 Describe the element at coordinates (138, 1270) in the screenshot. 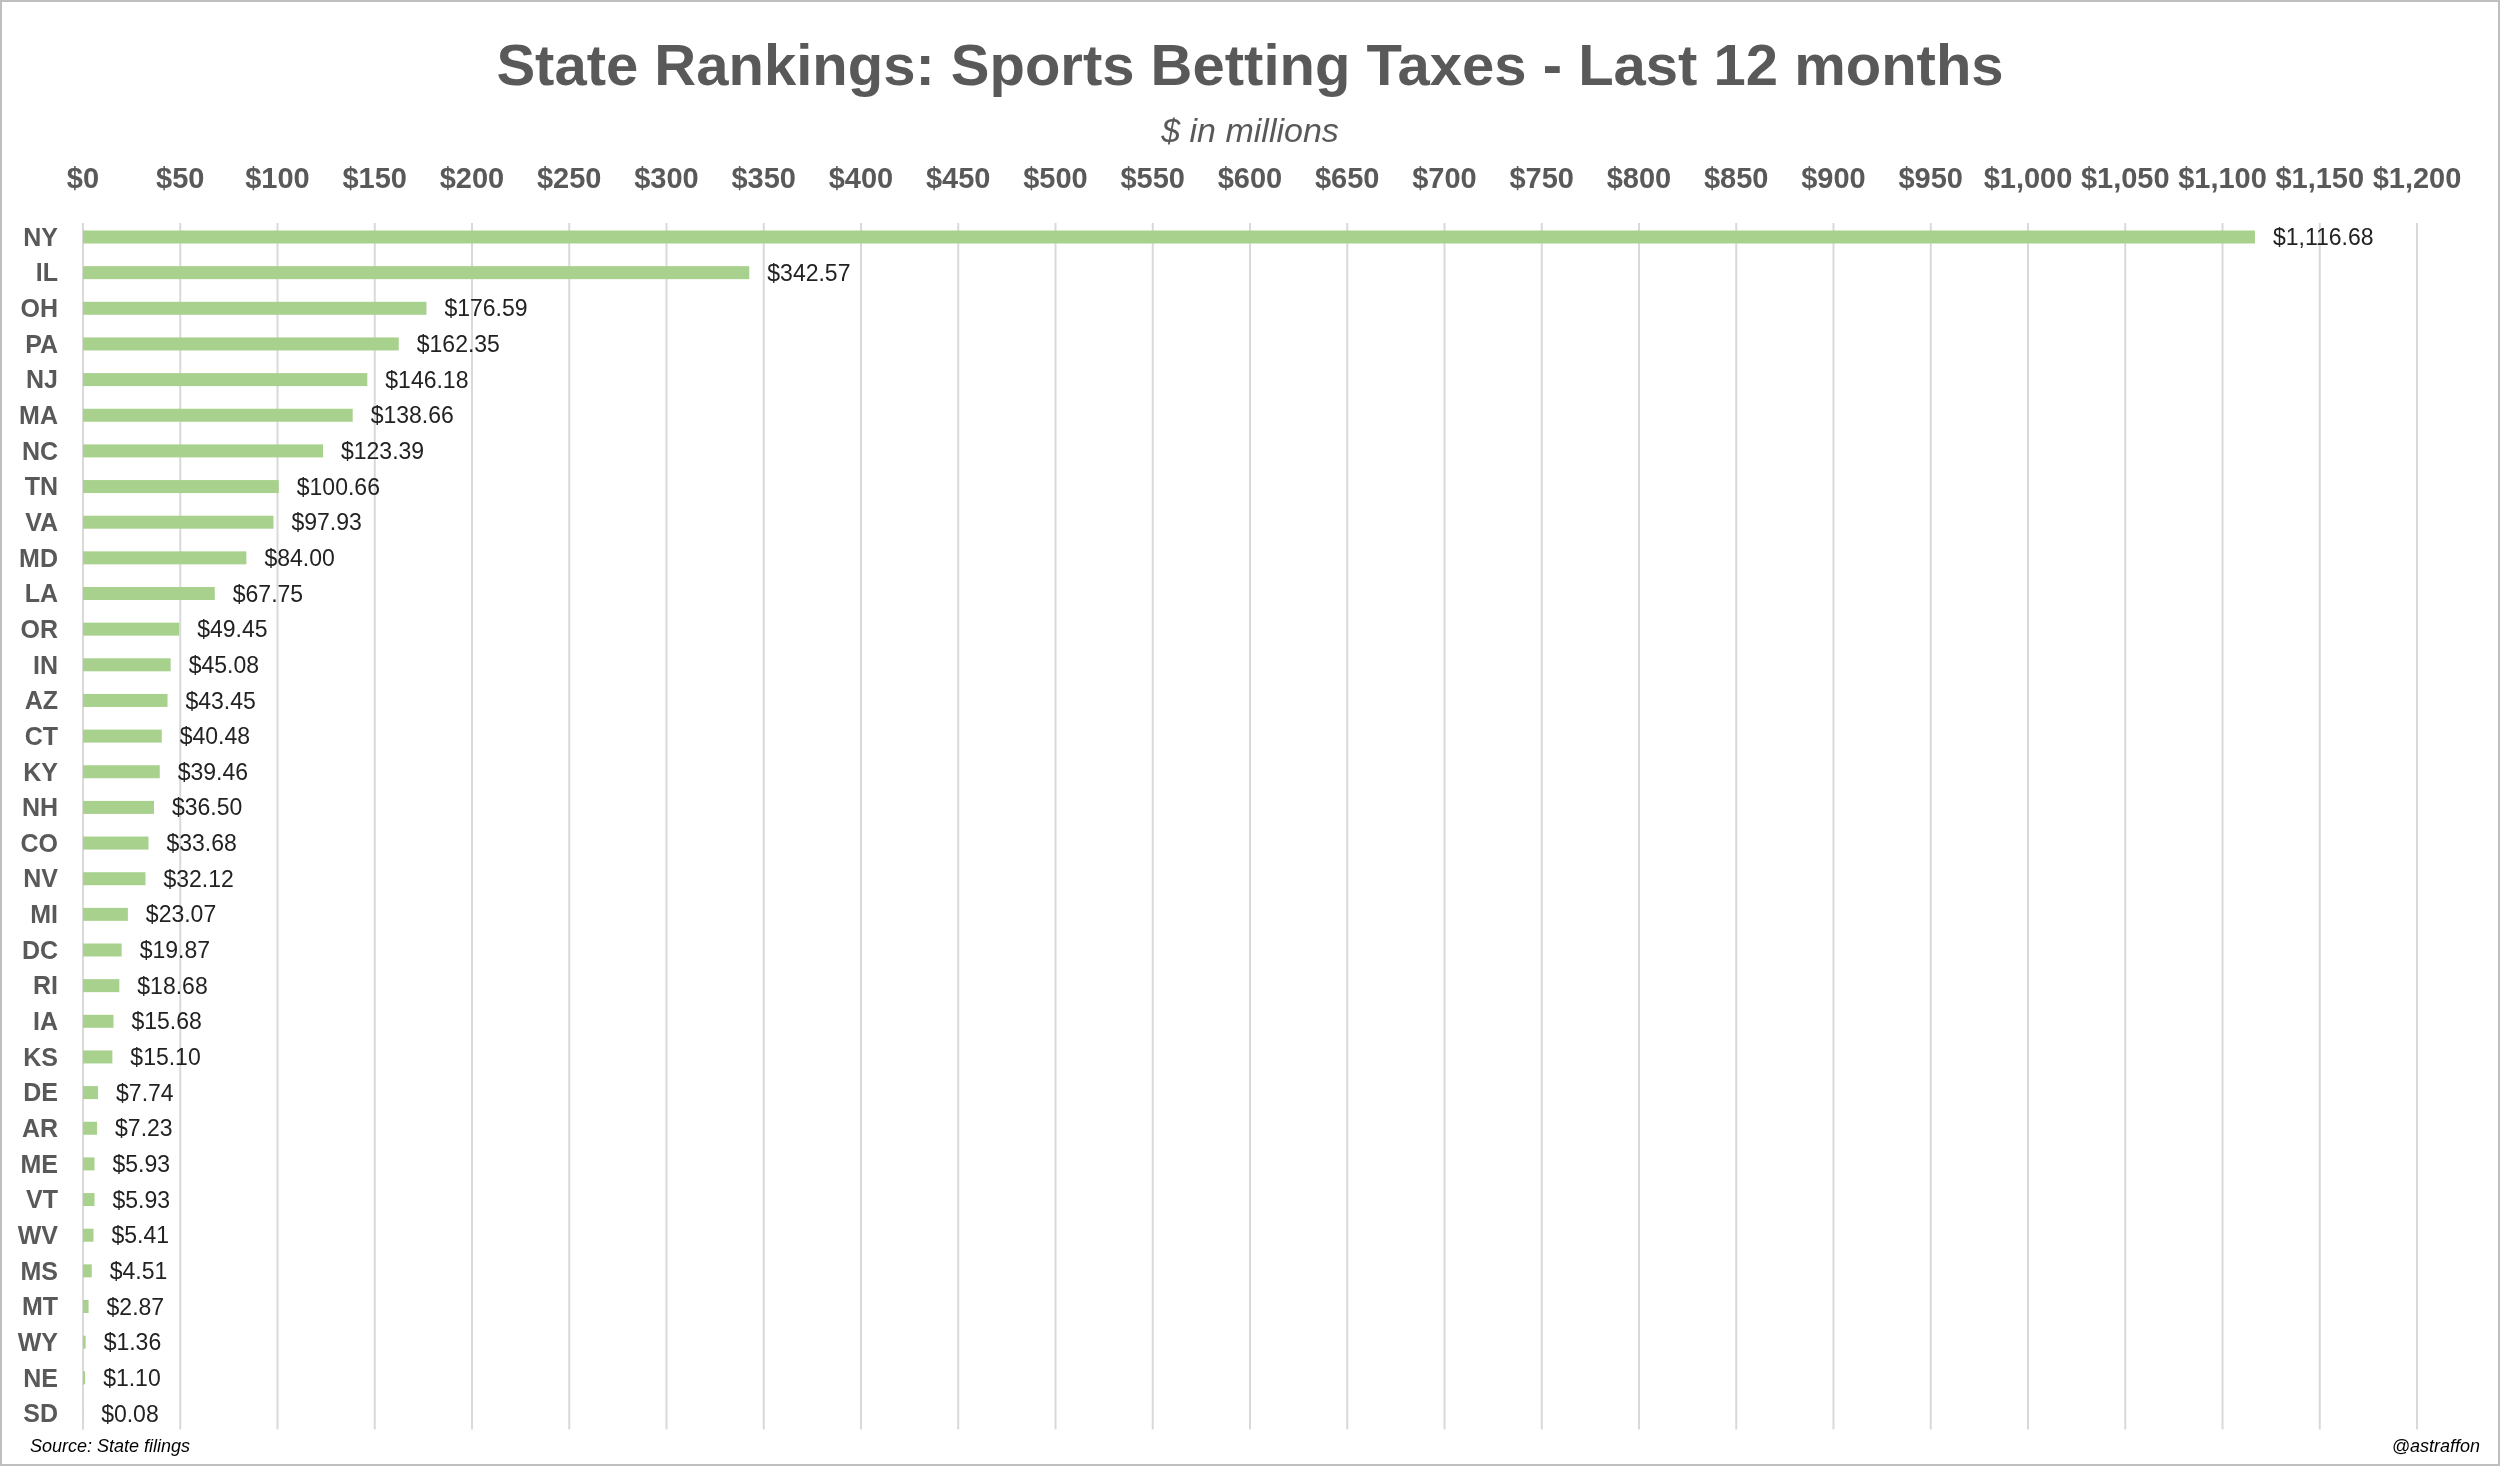

I see `data-label: $4.51` at that location.